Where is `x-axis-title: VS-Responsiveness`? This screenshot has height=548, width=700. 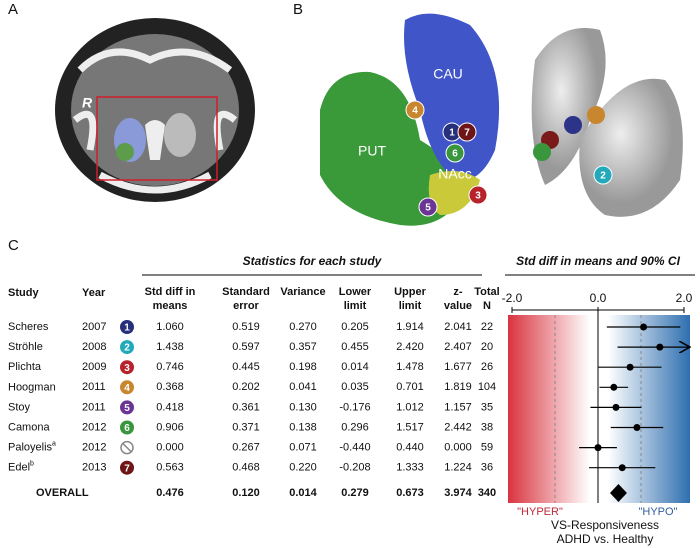 x-axis-title: VS-Responsiveness is located at coordinates (605, 525).